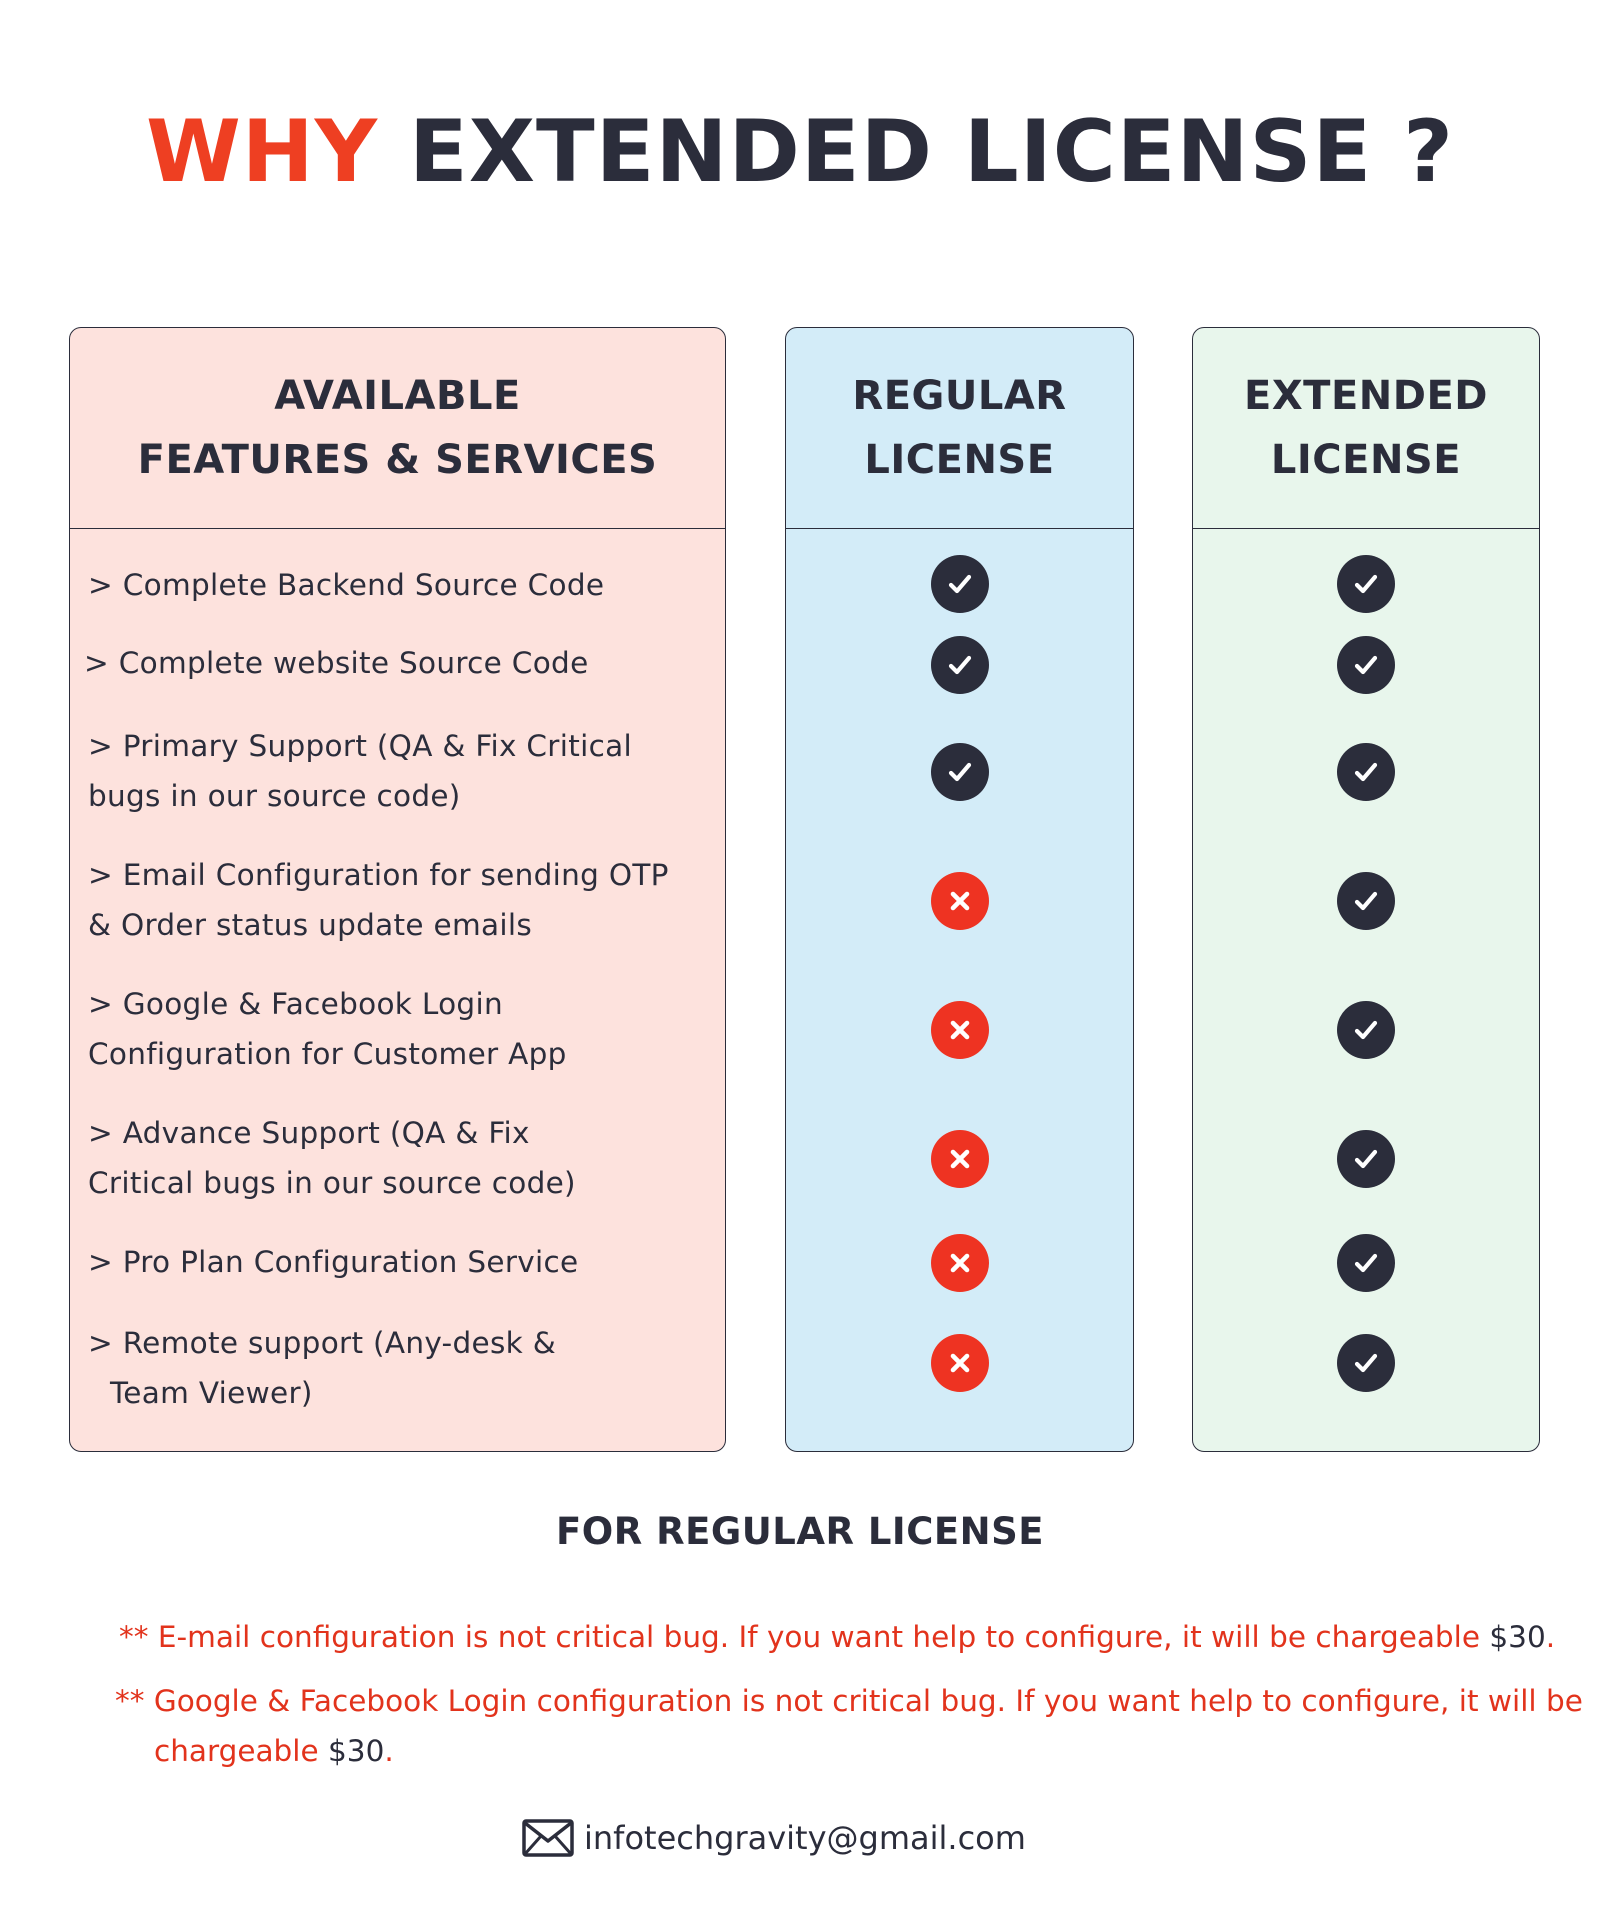 The width and height of the screenshot is (1600, 1913). I want to click on extended-column-header: EXTENDED LICENSE, so click(1366, 428).